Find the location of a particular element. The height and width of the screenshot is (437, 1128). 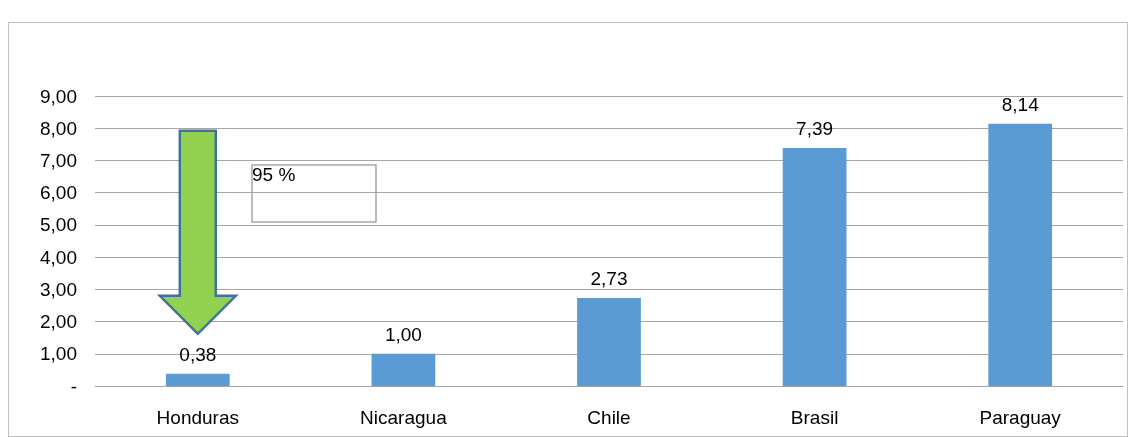

data-label: 8,14 is located at coordinates (1020, 104).